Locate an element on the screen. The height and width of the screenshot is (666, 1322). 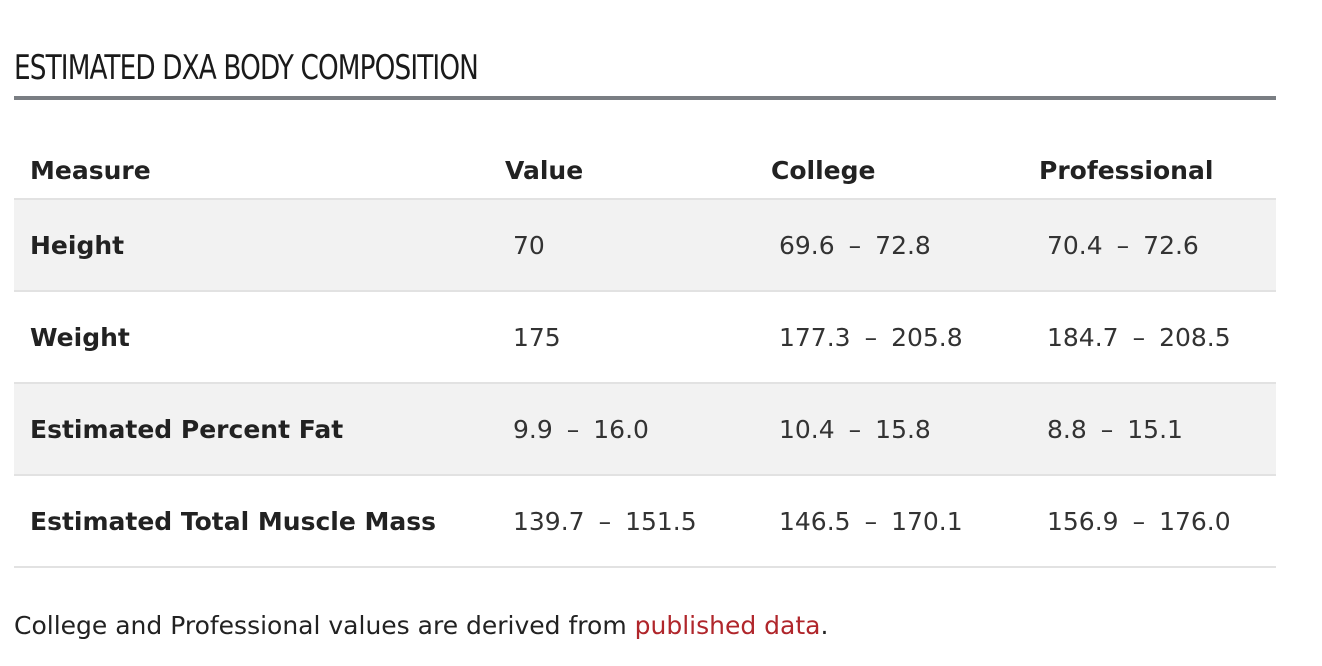
table-row-weight: Weight 175 177.3–205.8 184.7–208.5 is located at coordinates (645, 337).